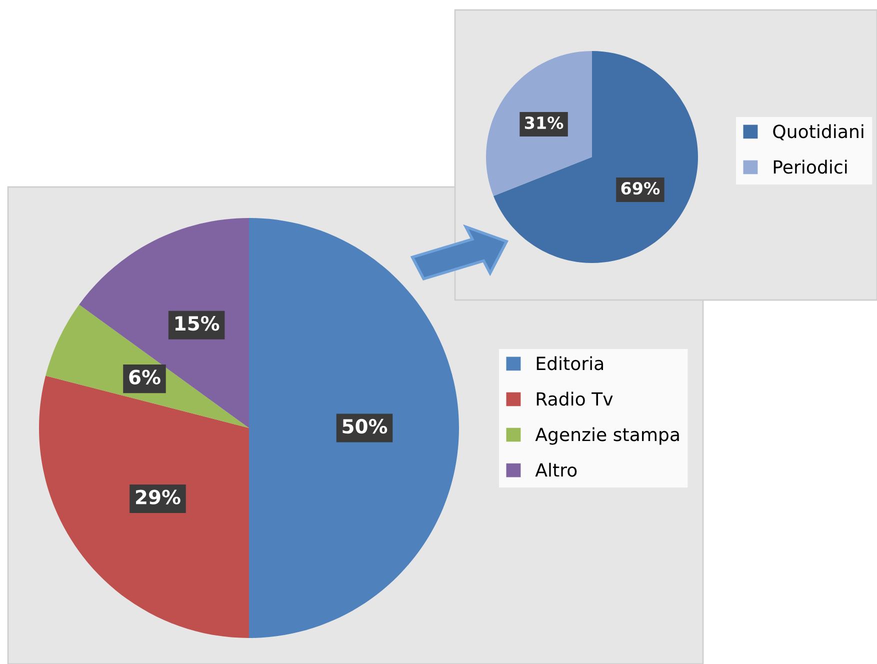  Describe the element at coordinates (158, 497) in the screenshot. I see `data-label: 29%` at that location.